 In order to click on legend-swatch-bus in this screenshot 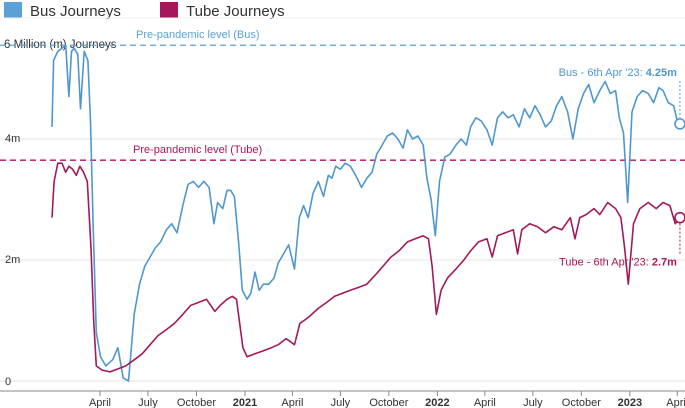, I will do `click(13, 10)`.